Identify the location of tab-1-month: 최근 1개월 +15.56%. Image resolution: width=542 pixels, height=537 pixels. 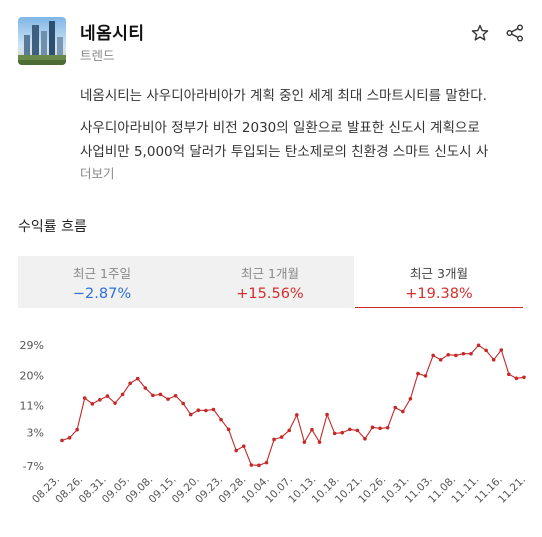
(270, 282).